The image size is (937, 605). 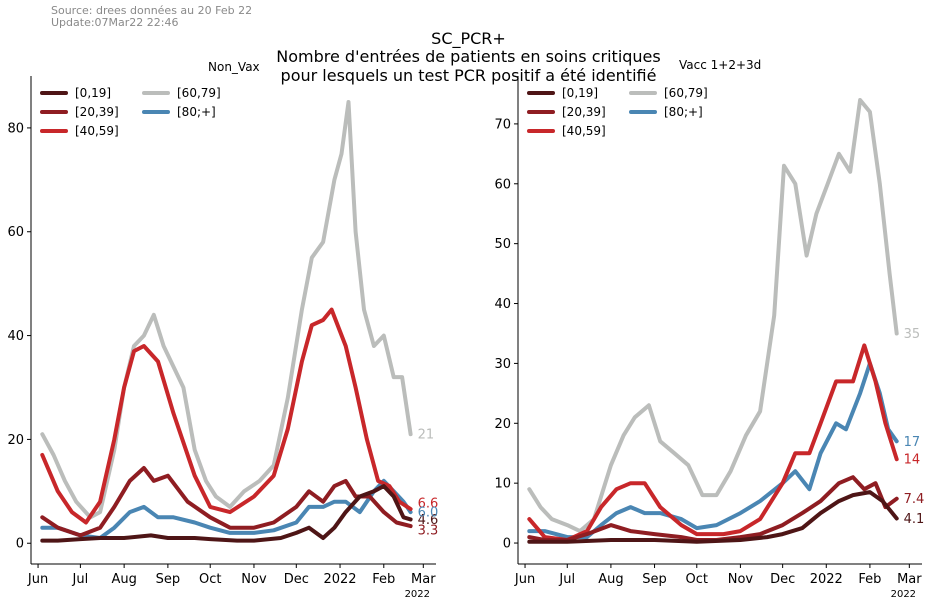 I want to click on y-tick-label: 30, so click(x=502, y=364).